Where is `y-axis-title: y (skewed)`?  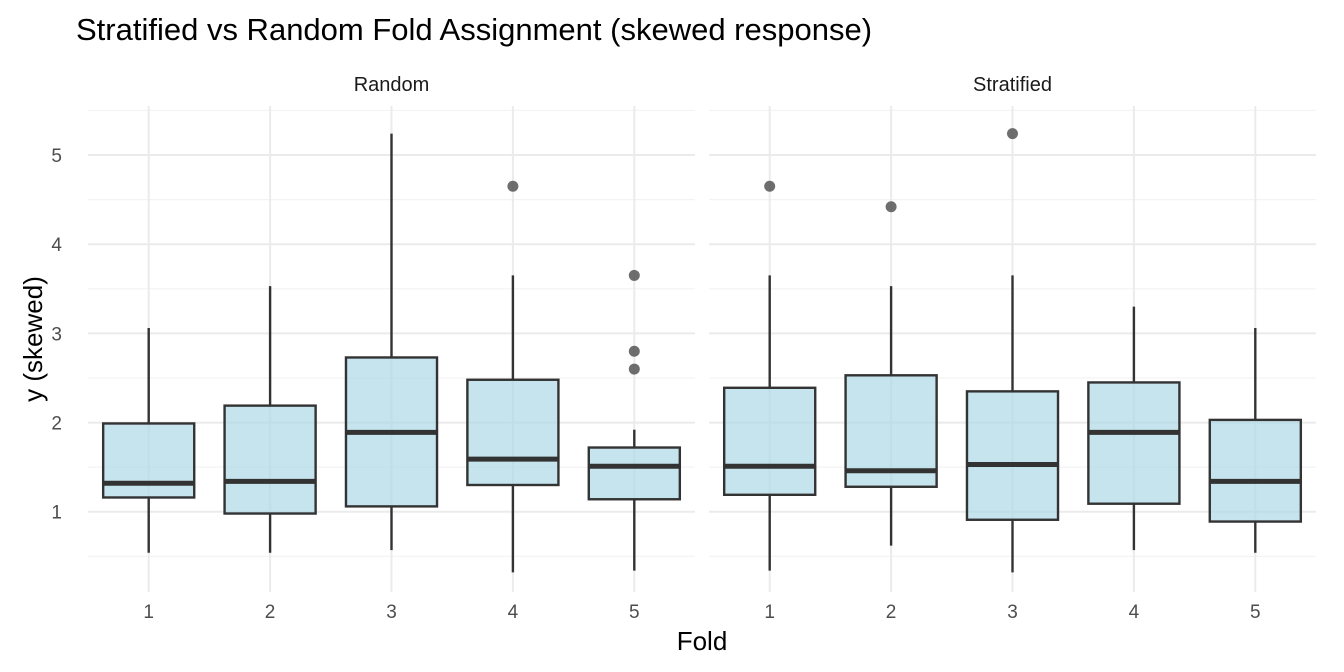 y-axis-title: y (skewed) is located at coordinates (33, 339).